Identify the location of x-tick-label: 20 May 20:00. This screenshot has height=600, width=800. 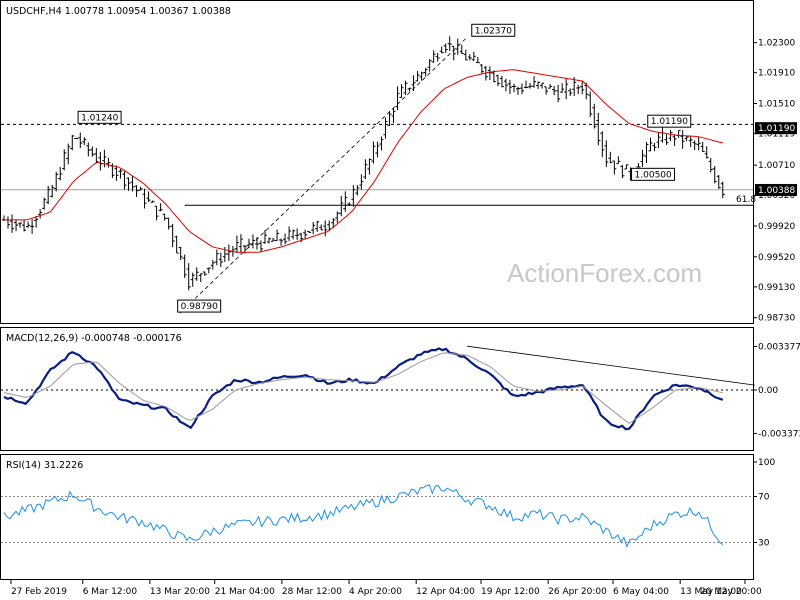
(731, 592).